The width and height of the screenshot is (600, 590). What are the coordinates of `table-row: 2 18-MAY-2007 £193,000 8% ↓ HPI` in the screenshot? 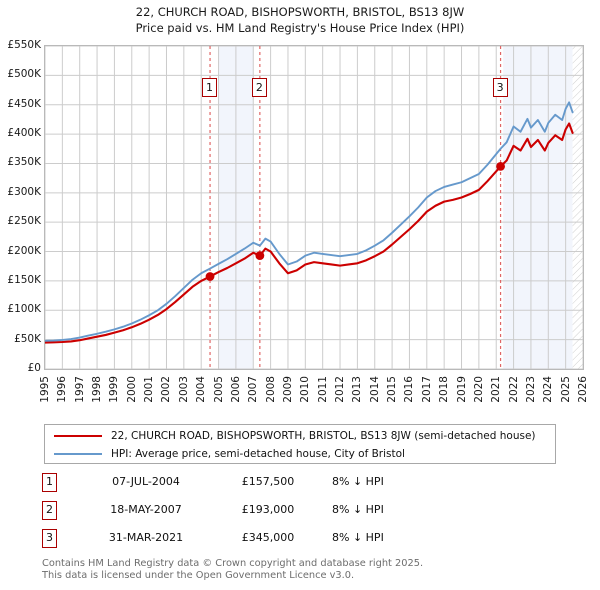 It's located at (302, 512).